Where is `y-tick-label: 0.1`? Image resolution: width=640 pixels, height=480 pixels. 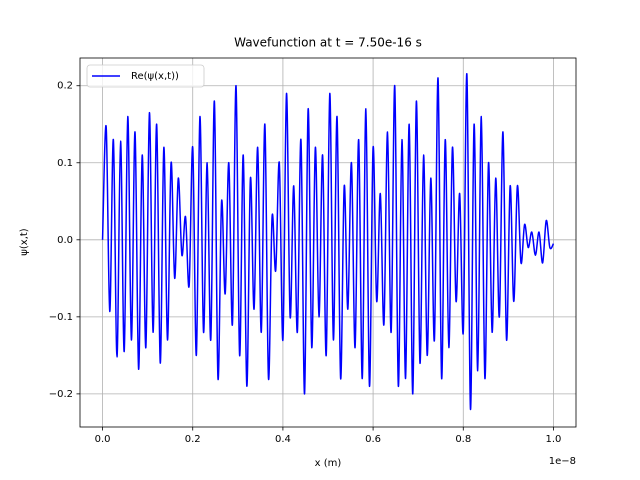 y-tick-label: 0.1 is located at coordinates (65, 163).